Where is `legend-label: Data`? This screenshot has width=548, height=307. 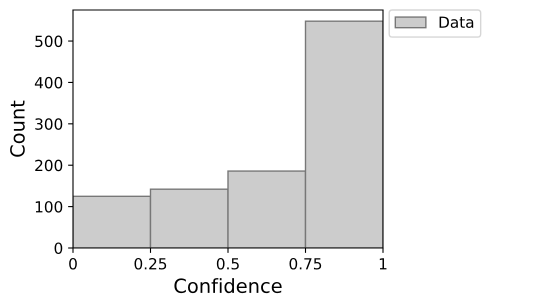
legend-label: Data is located at coordinates (457, 22).